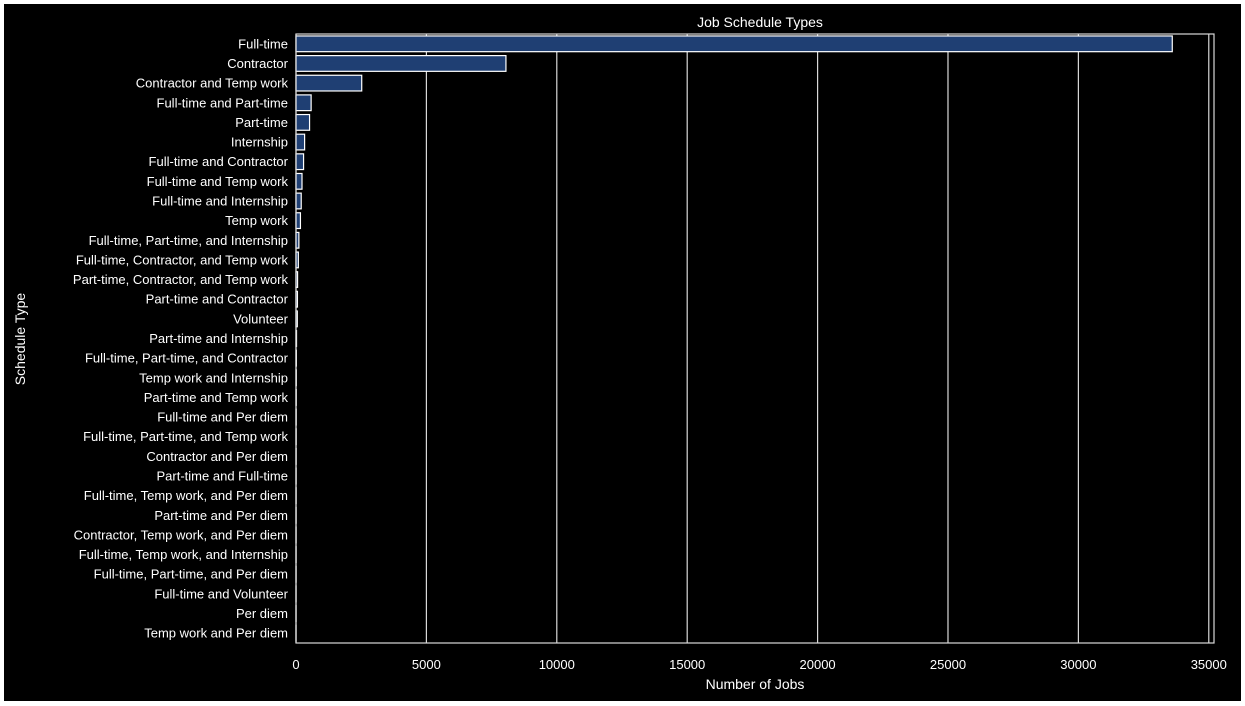 The height and width of the screenshot is (706, 1245). What do you see at coordinates (181, 279) in the screenshot?
I see `y-tick-label: Part-time, Contractor, and Temp work` at bounding box center [181, 279].